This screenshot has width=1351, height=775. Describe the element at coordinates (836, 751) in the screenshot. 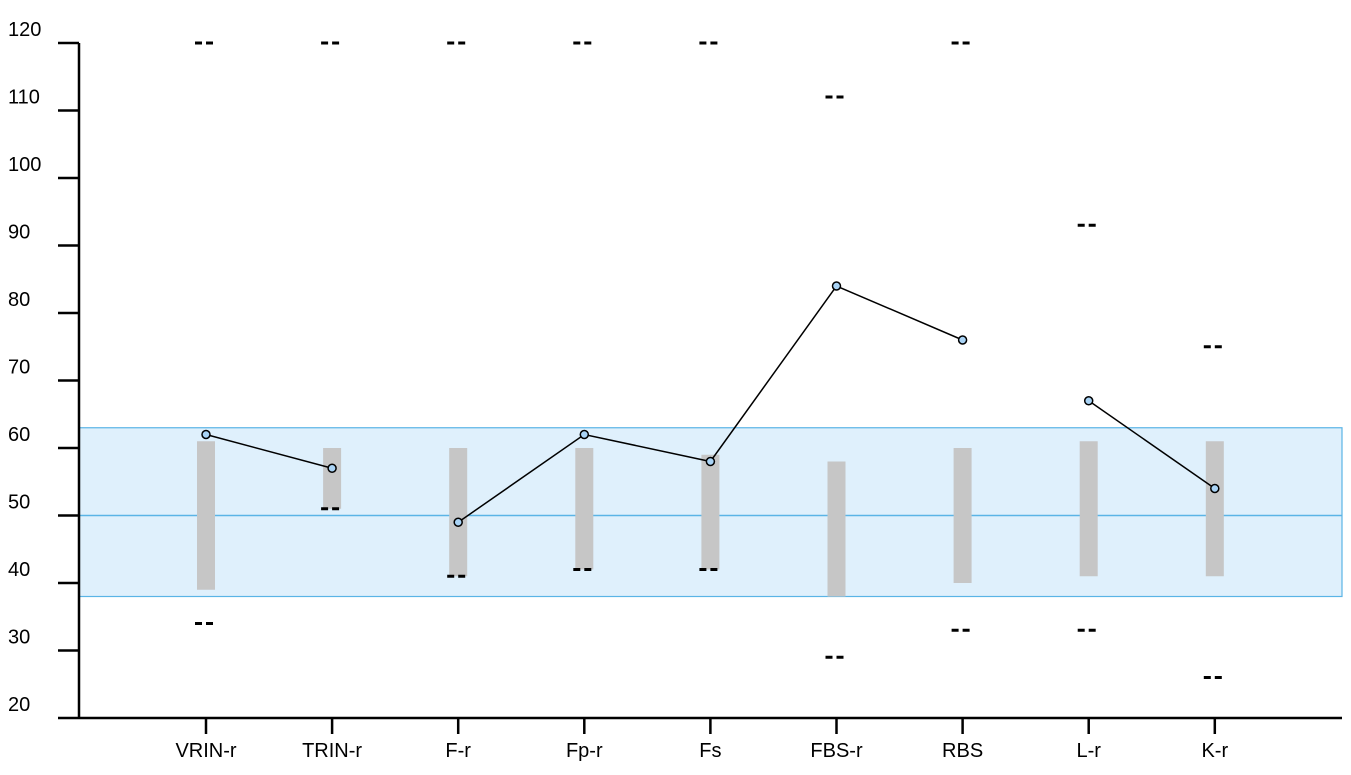

I see `x-tick-label: FBS-r` at that location.